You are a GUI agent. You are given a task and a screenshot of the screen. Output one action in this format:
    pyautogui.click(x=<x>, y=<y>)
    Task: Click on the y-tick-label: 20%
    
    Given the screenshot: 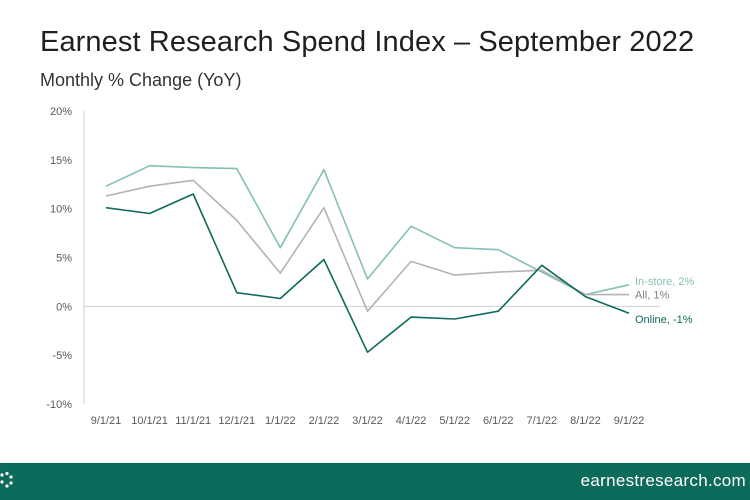 What is the action you would take?
    pyautogui.click(x=61, y=112)
    